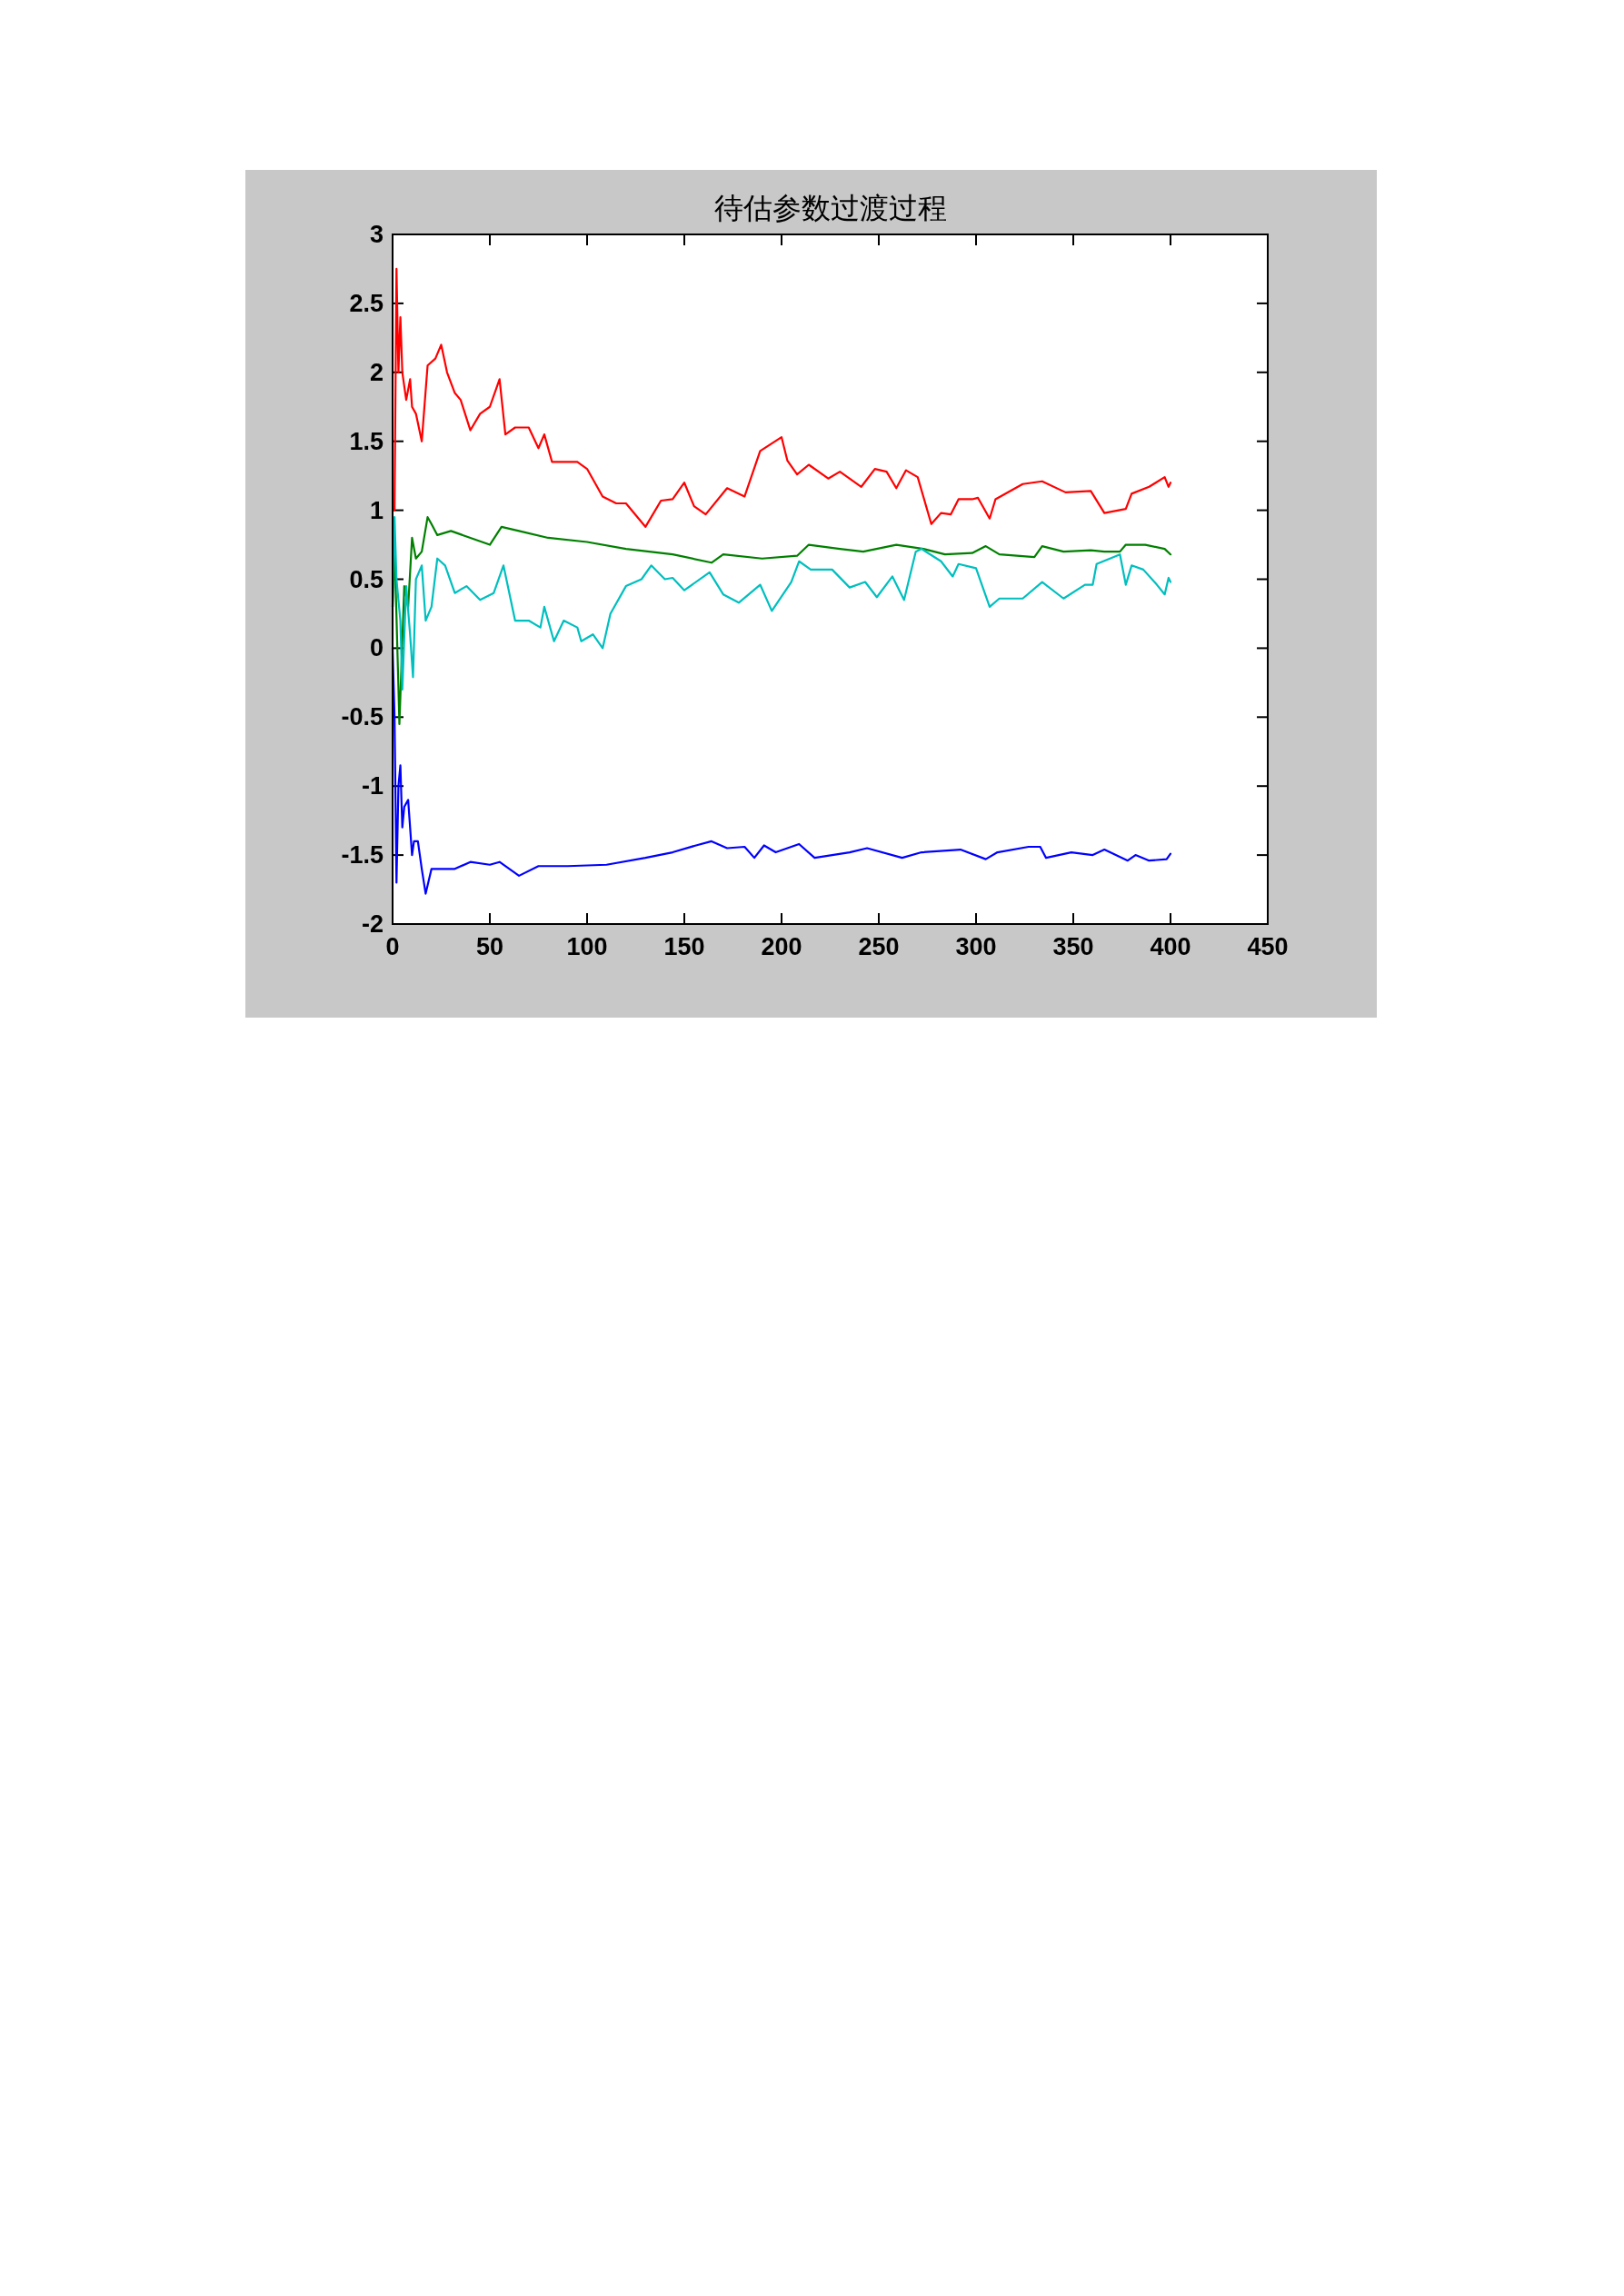 The image size is (1624, 2296). Describe the element at coordinates (362, 855) in the screenshot. I see `y-tick-label: -1.5` at that location.